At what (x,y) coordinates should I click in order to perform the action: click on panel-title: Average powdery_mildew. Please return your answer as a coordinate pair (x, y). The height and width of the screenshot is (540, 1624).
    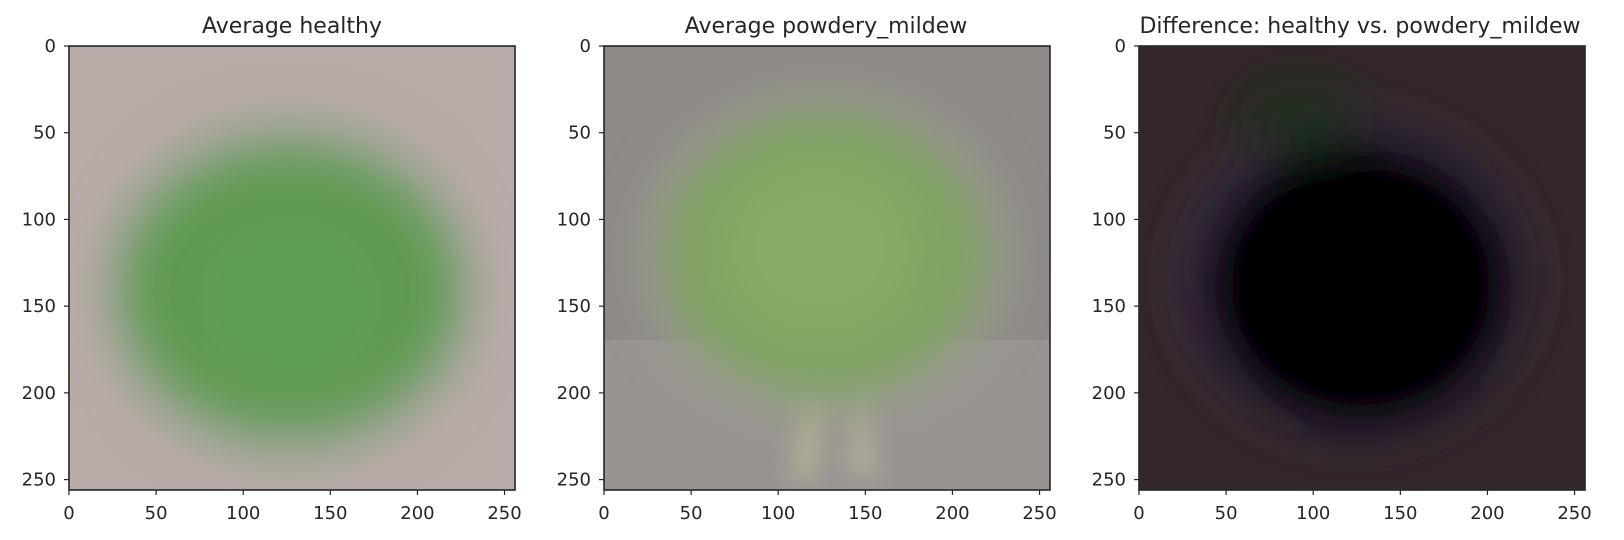
    Looking at the image, I should click on (826, 26).